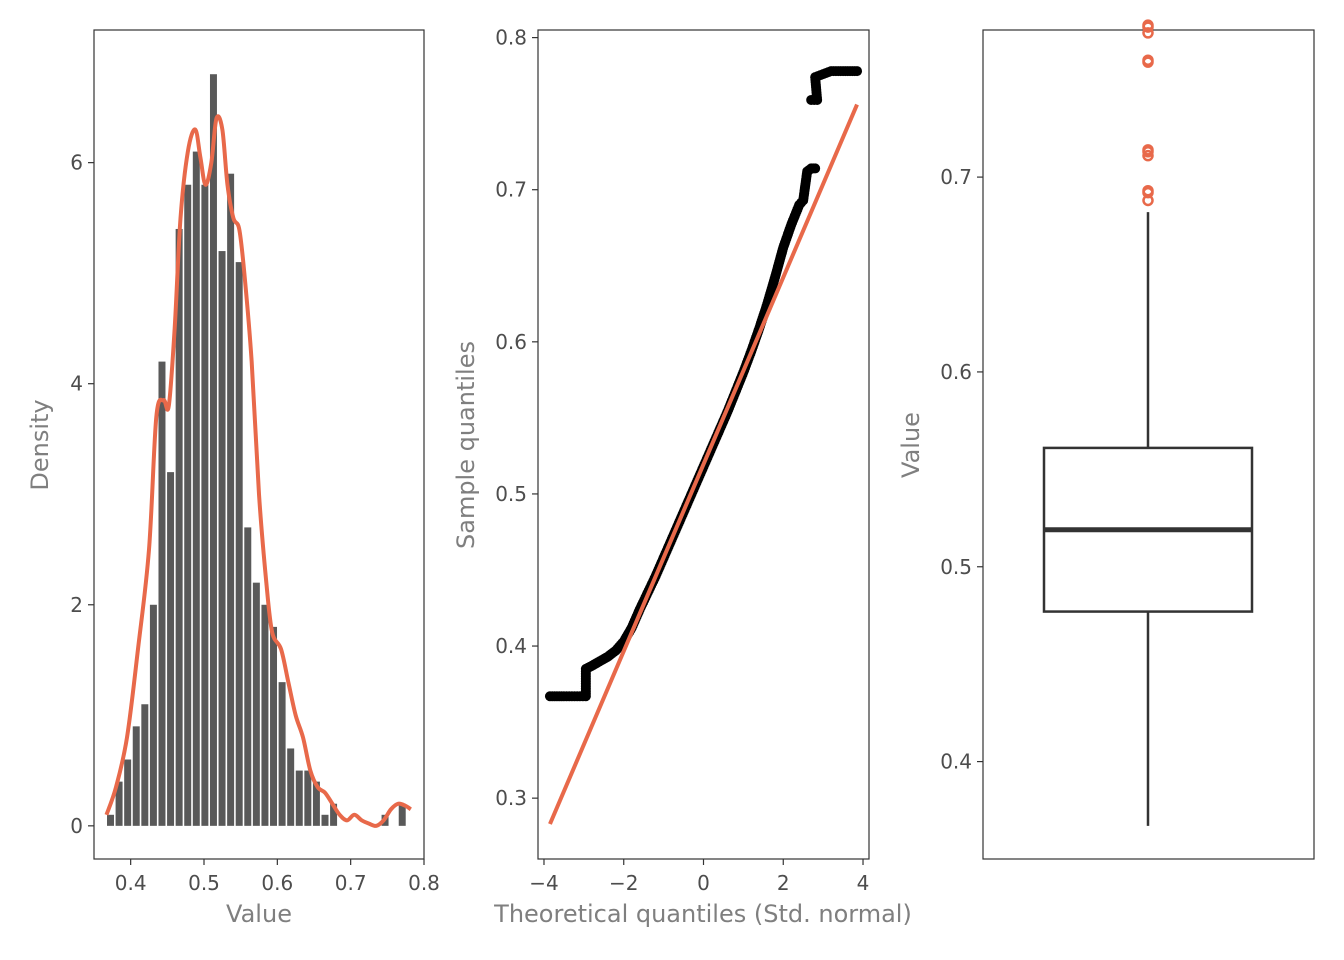 The image size is (1344, 960). What do you see at coordinates (911, 445) in the screenshot?
I see `boxplot-y-label: Value` at bounding box center [911, 445].